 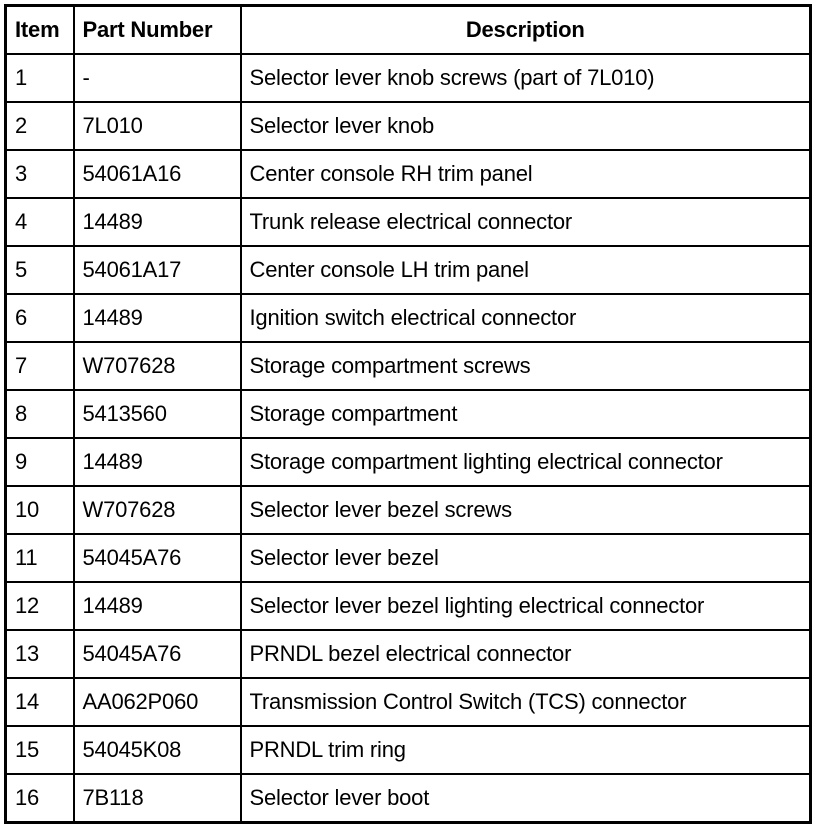 I want to click on table-row: 4 14489 Trunk release electrical connector, so click(x=408, y=222).